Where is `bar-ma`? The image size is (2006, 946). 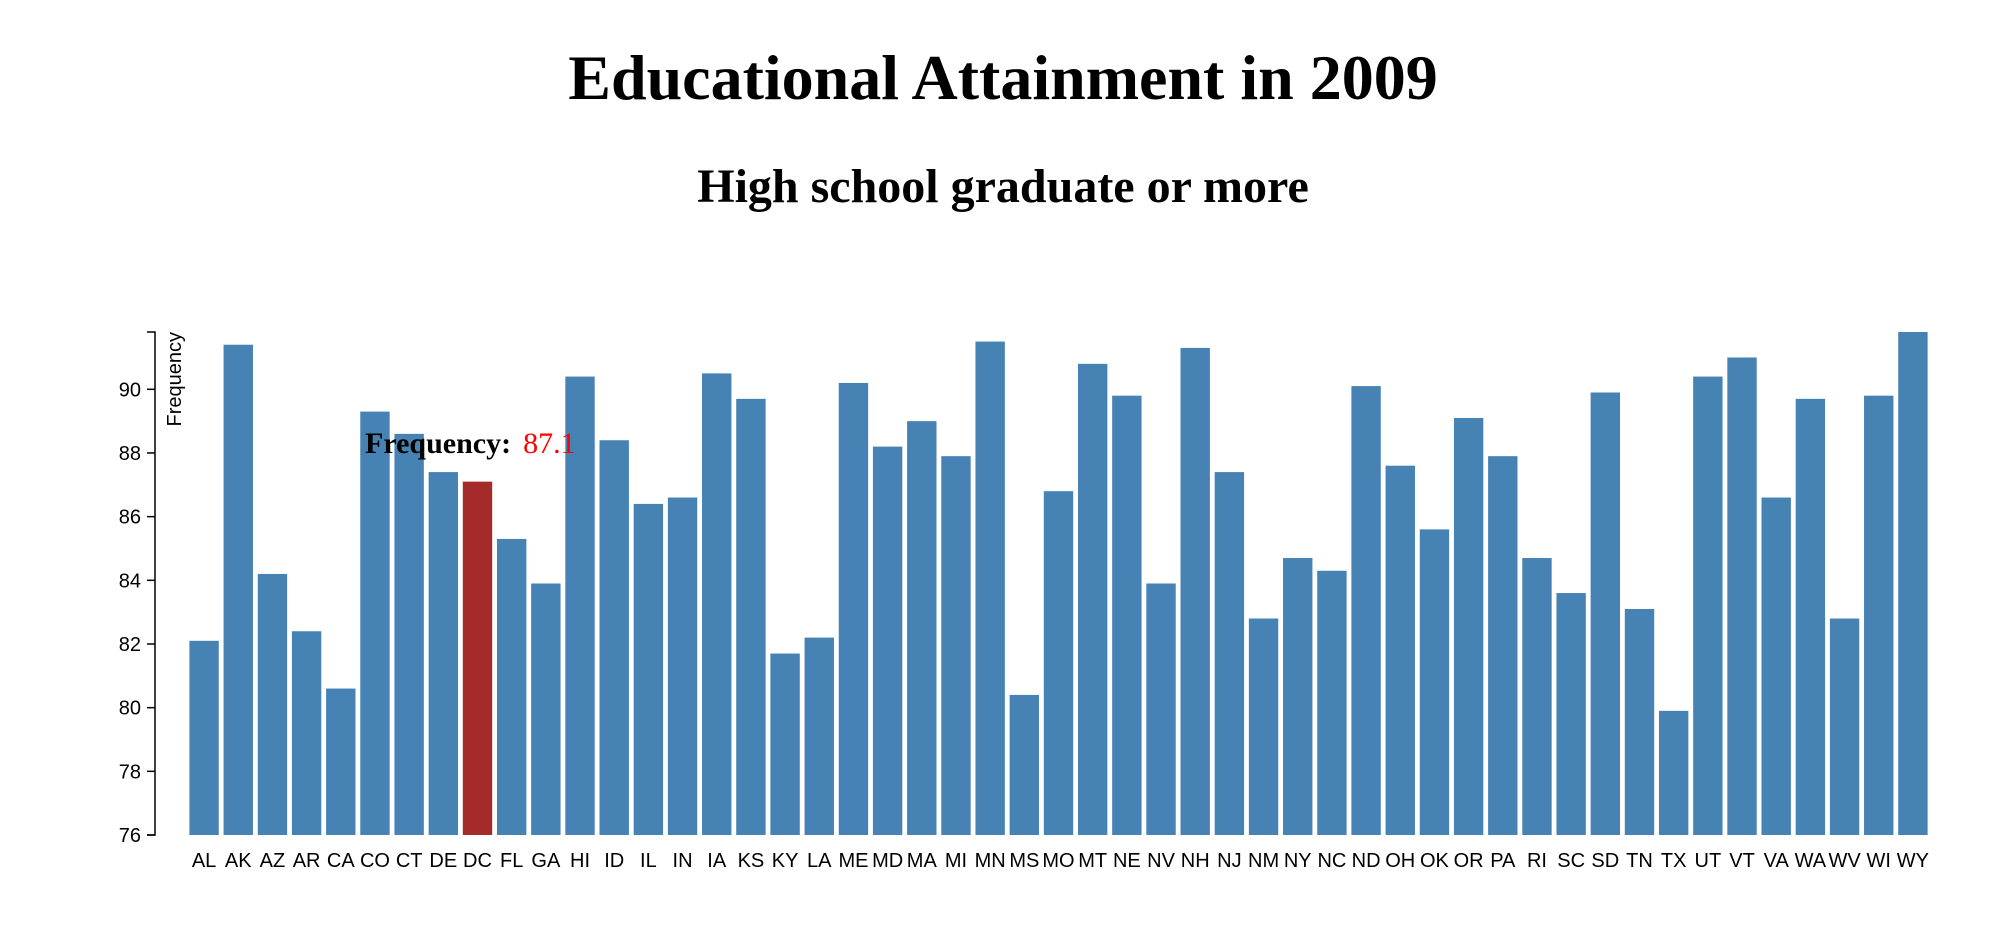 bar-ma is located at coordinates (922, 628).